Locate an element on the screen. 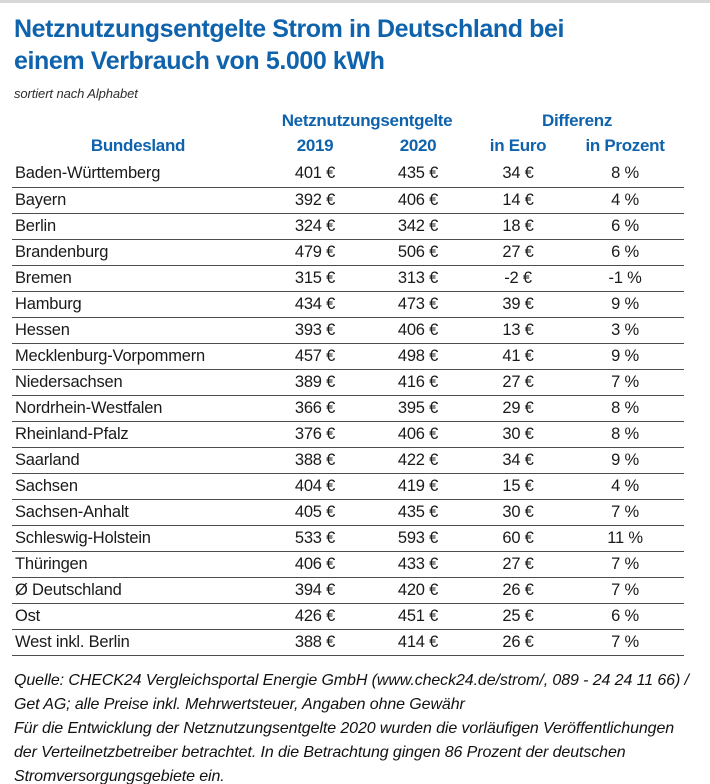  table-row: West inkl. Berlin 388 €414 €26 €7 % is located at coordinates (348, 642).